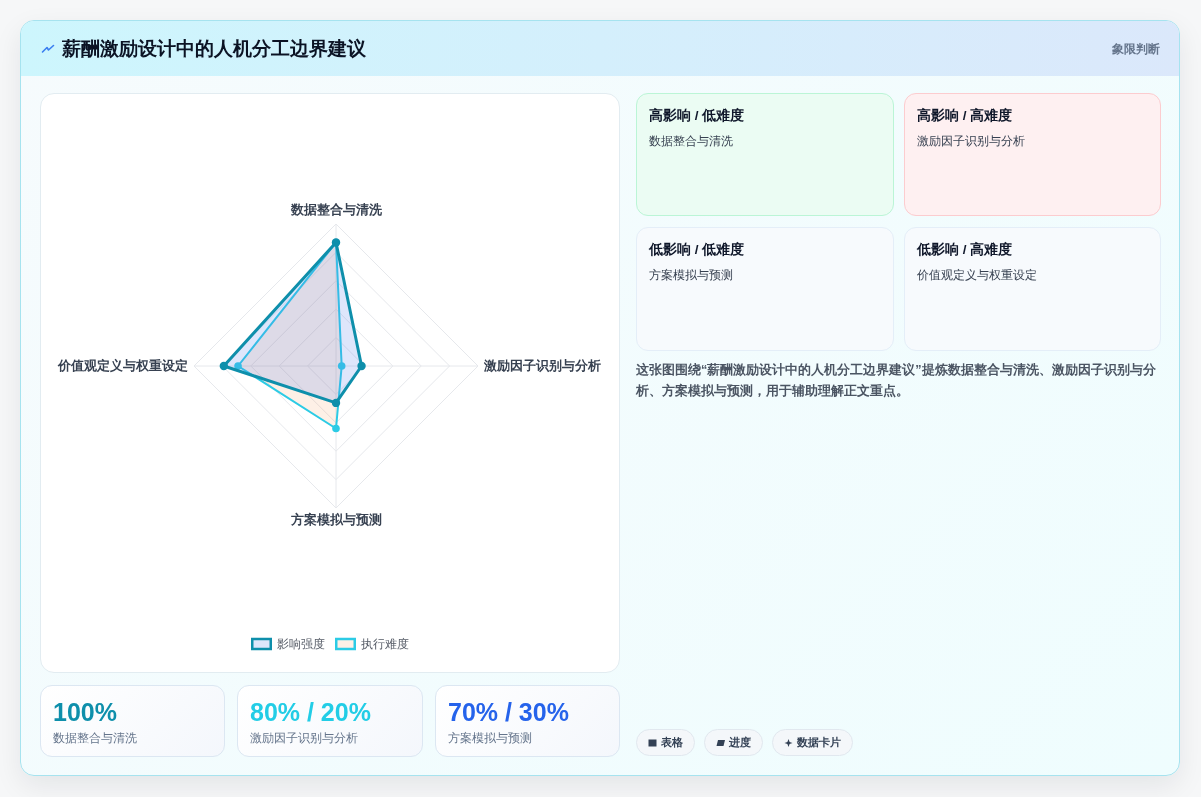  I want to click on text: 低影响 / 低难度, so click(697, 250).